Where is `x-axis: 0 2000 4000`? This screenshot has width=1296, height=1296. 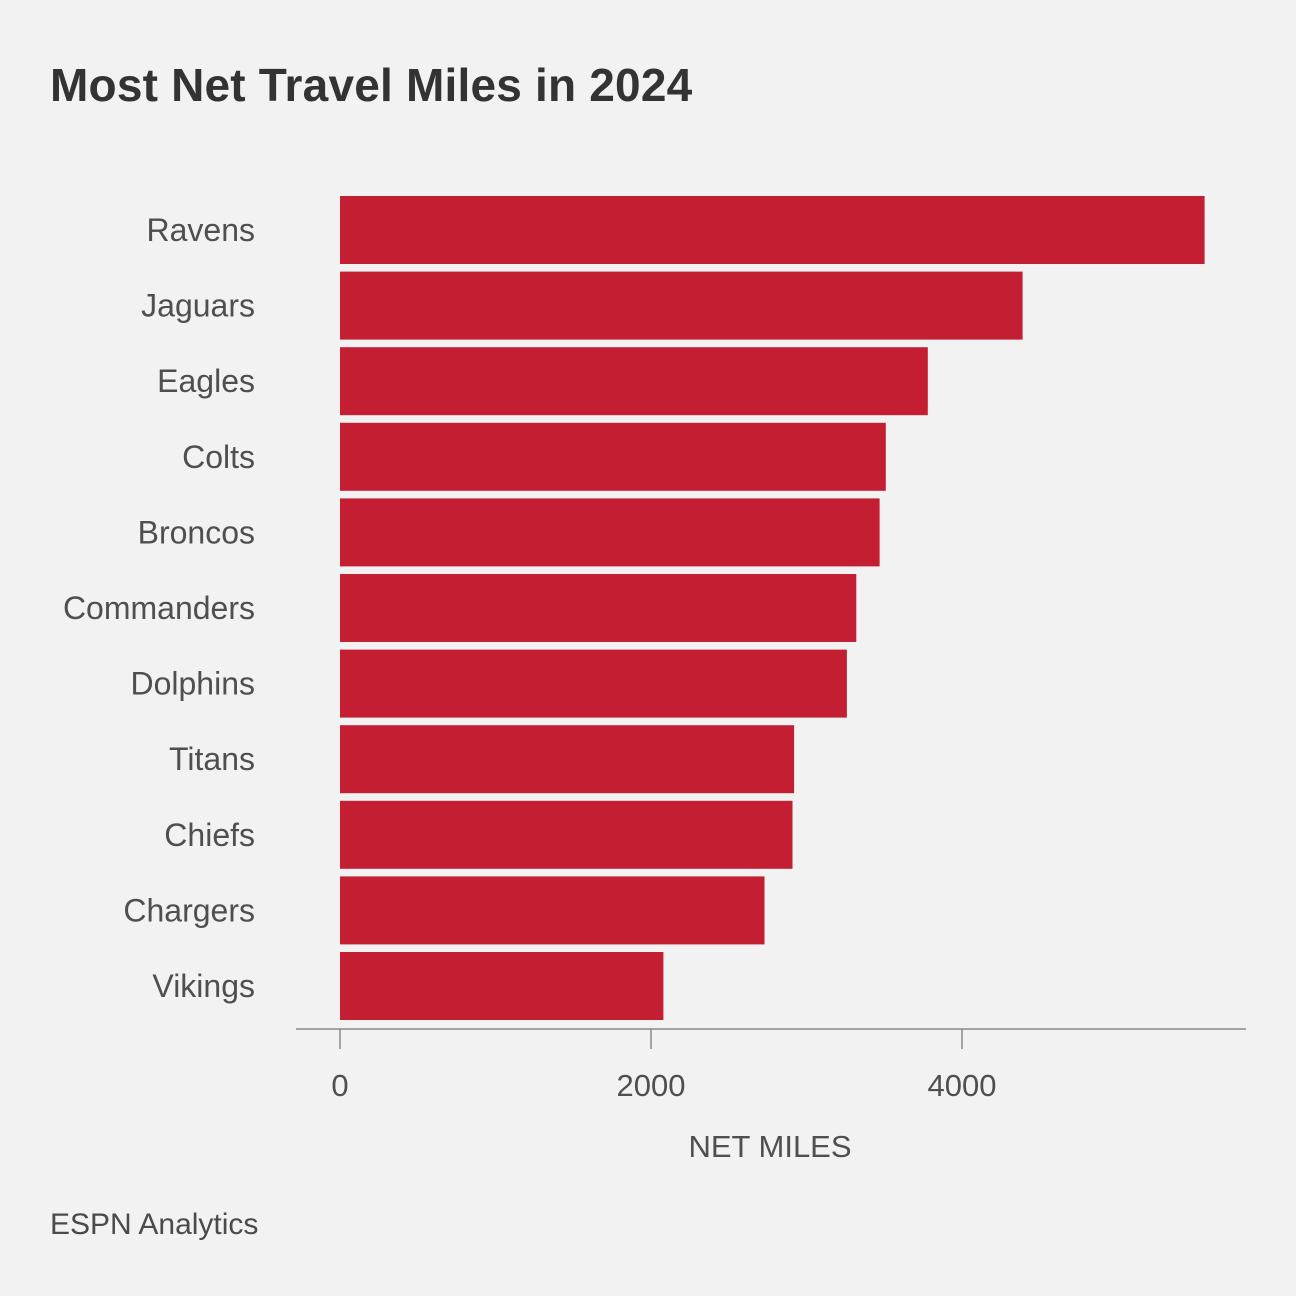
x-axis: 0 2000 4000 is located at coordinates (771, 1065).